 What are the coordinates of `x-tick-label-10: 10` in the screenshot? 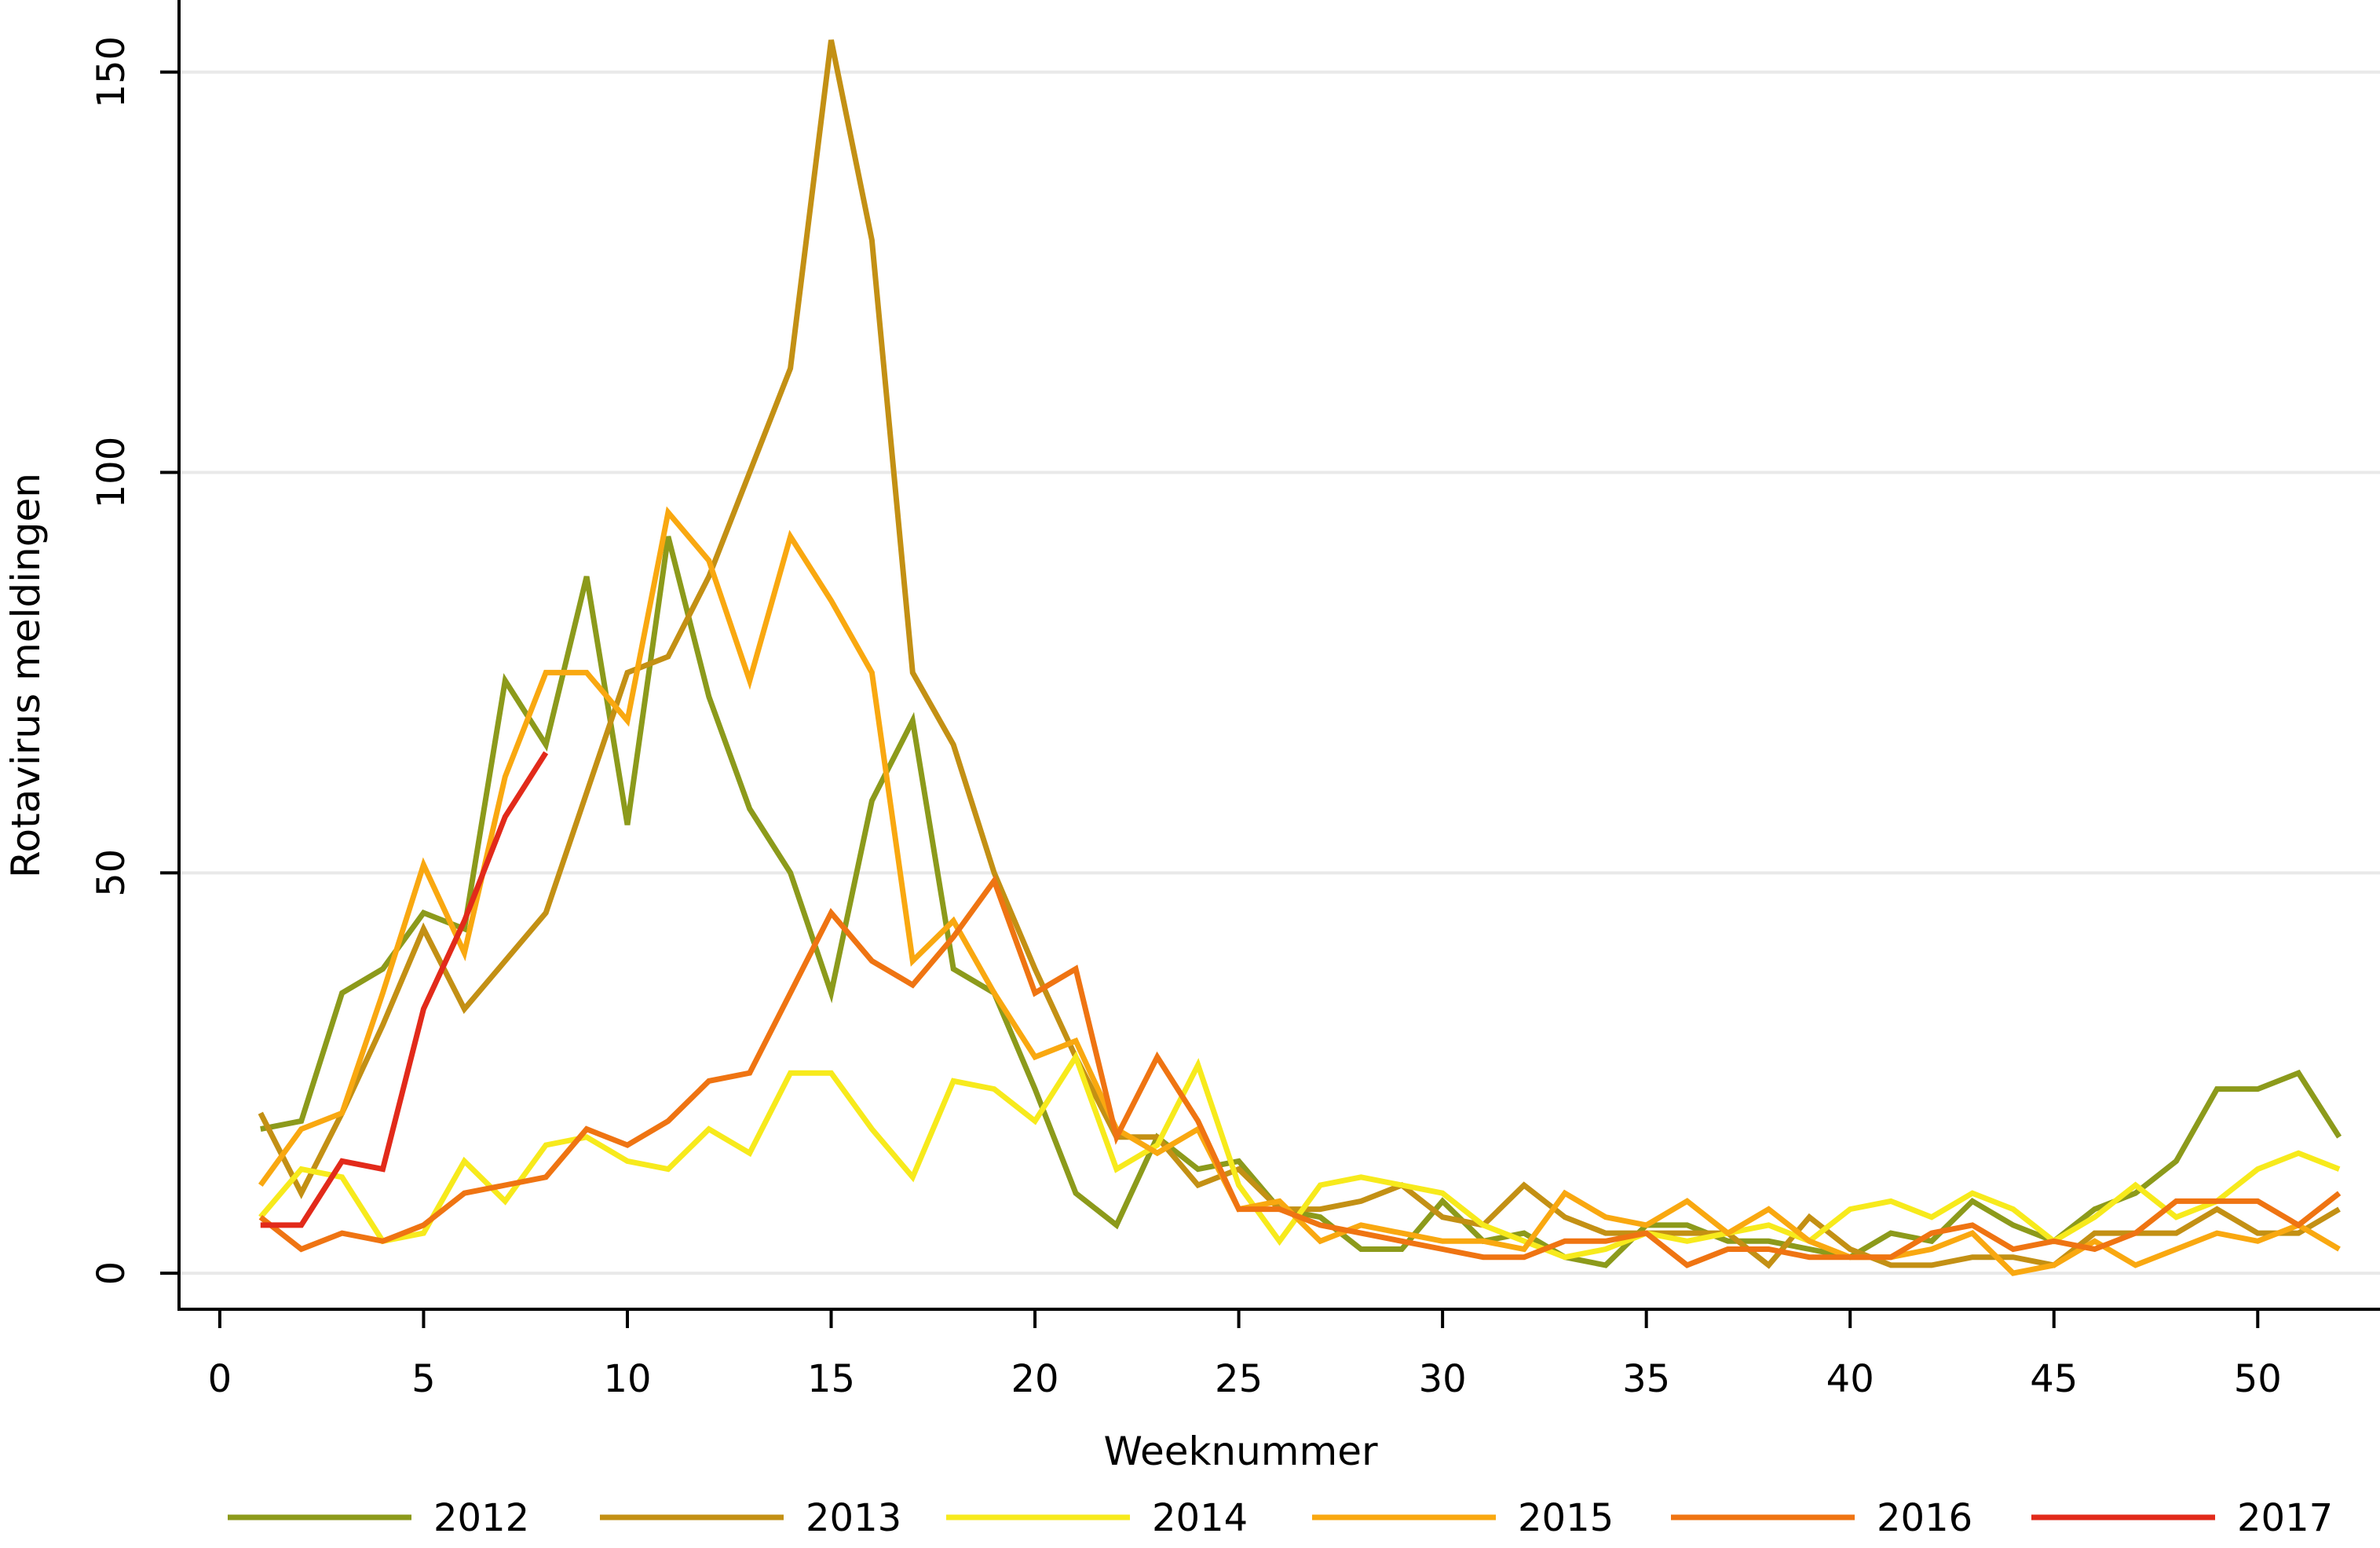 It's located at (627, 1379).